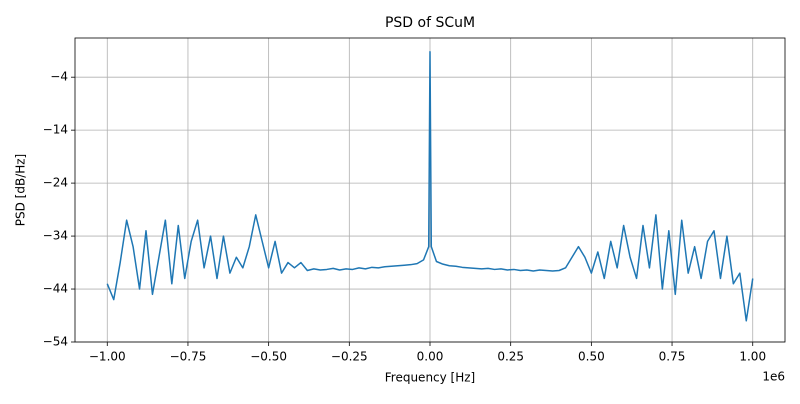 This screenshot has height=404, width=800. Describe the element at coordinates (430, 23) in the screenshot. I see `chart-title: PSD of SCuM` at that location.